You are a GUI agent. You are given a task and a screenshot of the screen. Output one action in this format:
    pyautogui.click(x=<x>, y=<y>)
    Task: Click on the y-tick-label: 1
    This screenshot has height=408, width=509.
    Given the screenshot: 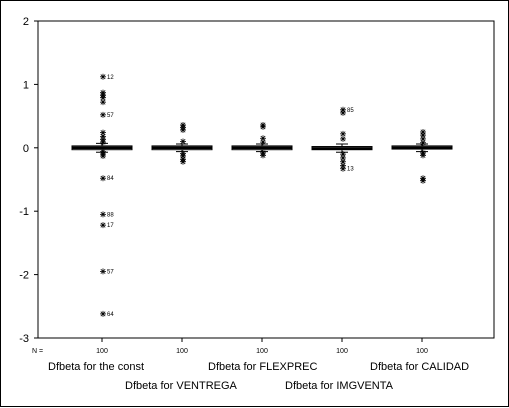 What is the action you would take?
    pyautogui.click(x=26, y=85)
    